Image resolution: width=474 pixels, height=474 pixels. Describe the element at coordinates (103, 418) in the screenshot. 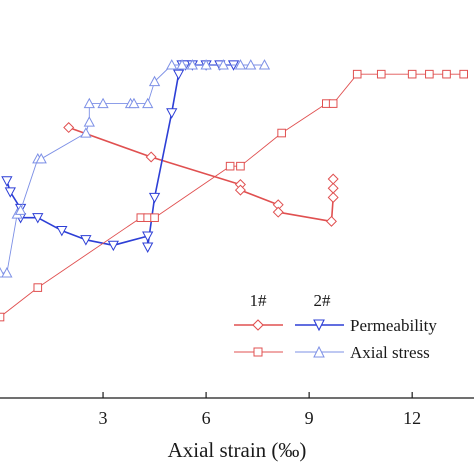

I see `x-tick-label: 3` at that location.